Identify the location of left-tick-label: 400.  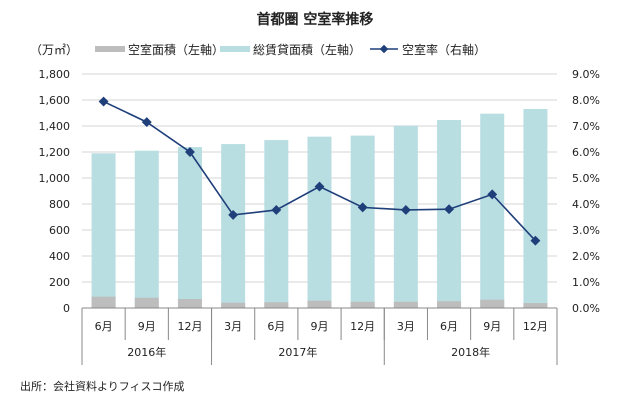
(59, 256).